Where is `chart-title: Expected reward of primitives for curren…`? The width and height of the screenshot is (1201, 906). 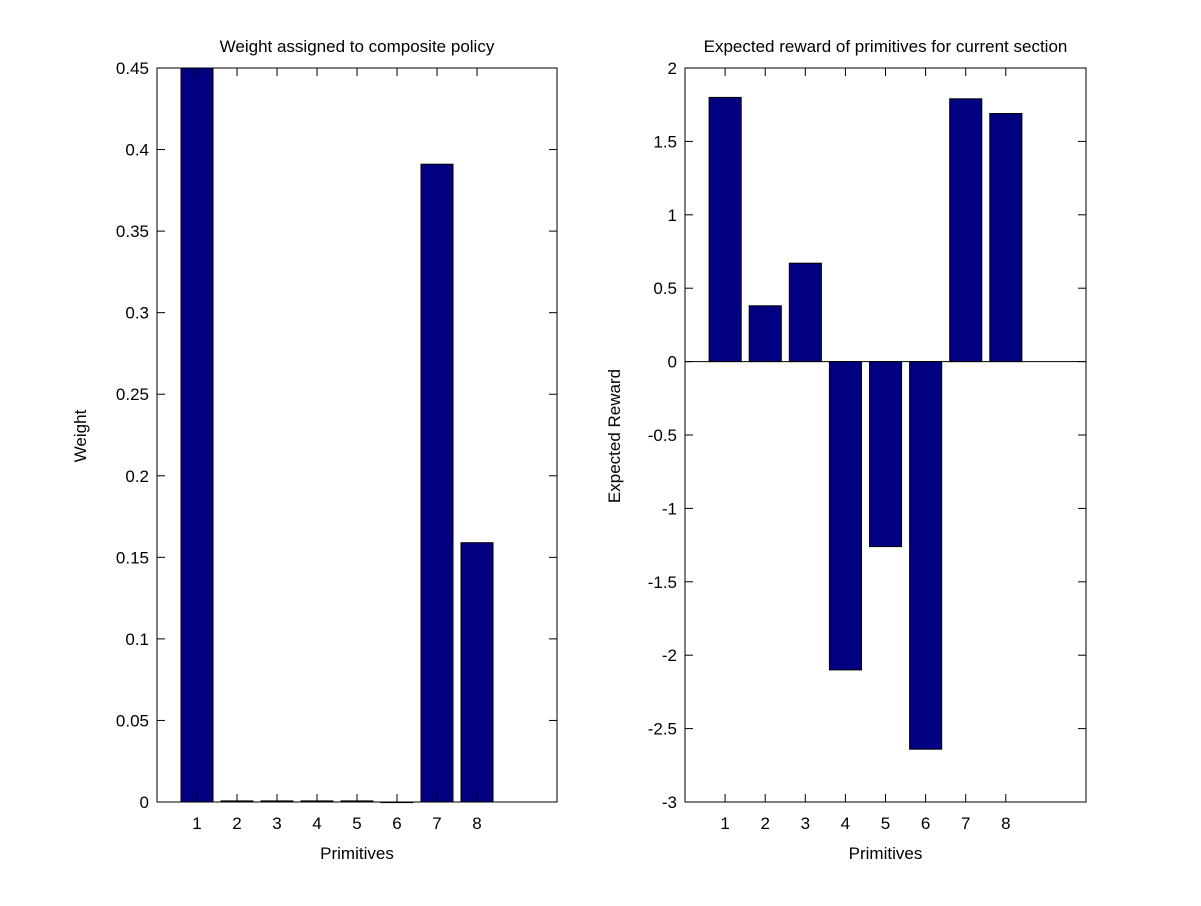
chart-title: Expected reward of primitives for curren… is located at coordinates (886, 46).